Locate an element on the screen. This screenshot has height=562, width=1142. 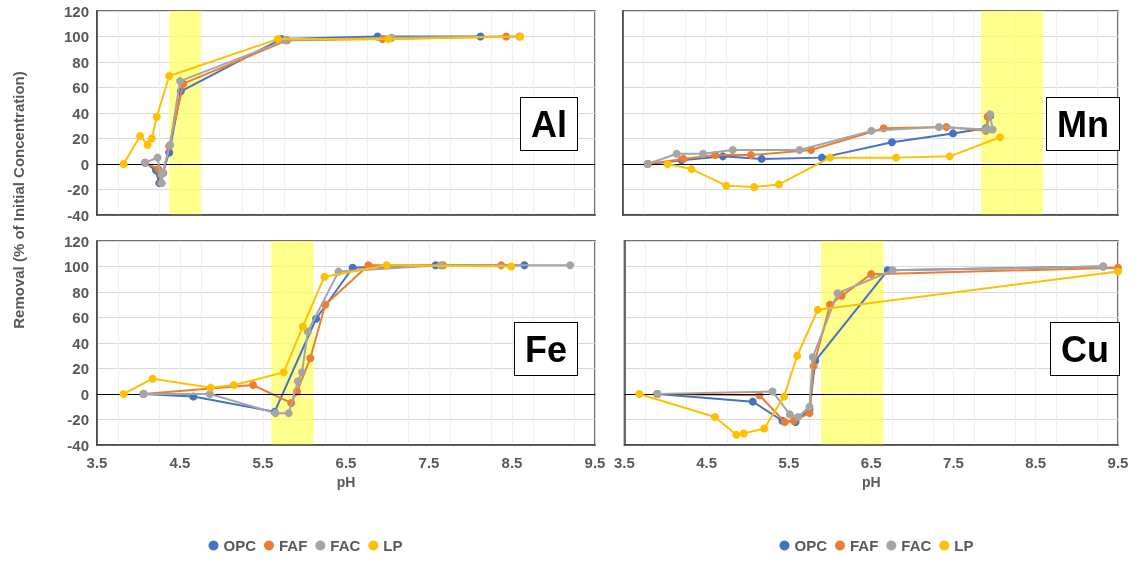
y-axis-title: Removal (% of Initial Concentration) is located at coordinates (18, 200).